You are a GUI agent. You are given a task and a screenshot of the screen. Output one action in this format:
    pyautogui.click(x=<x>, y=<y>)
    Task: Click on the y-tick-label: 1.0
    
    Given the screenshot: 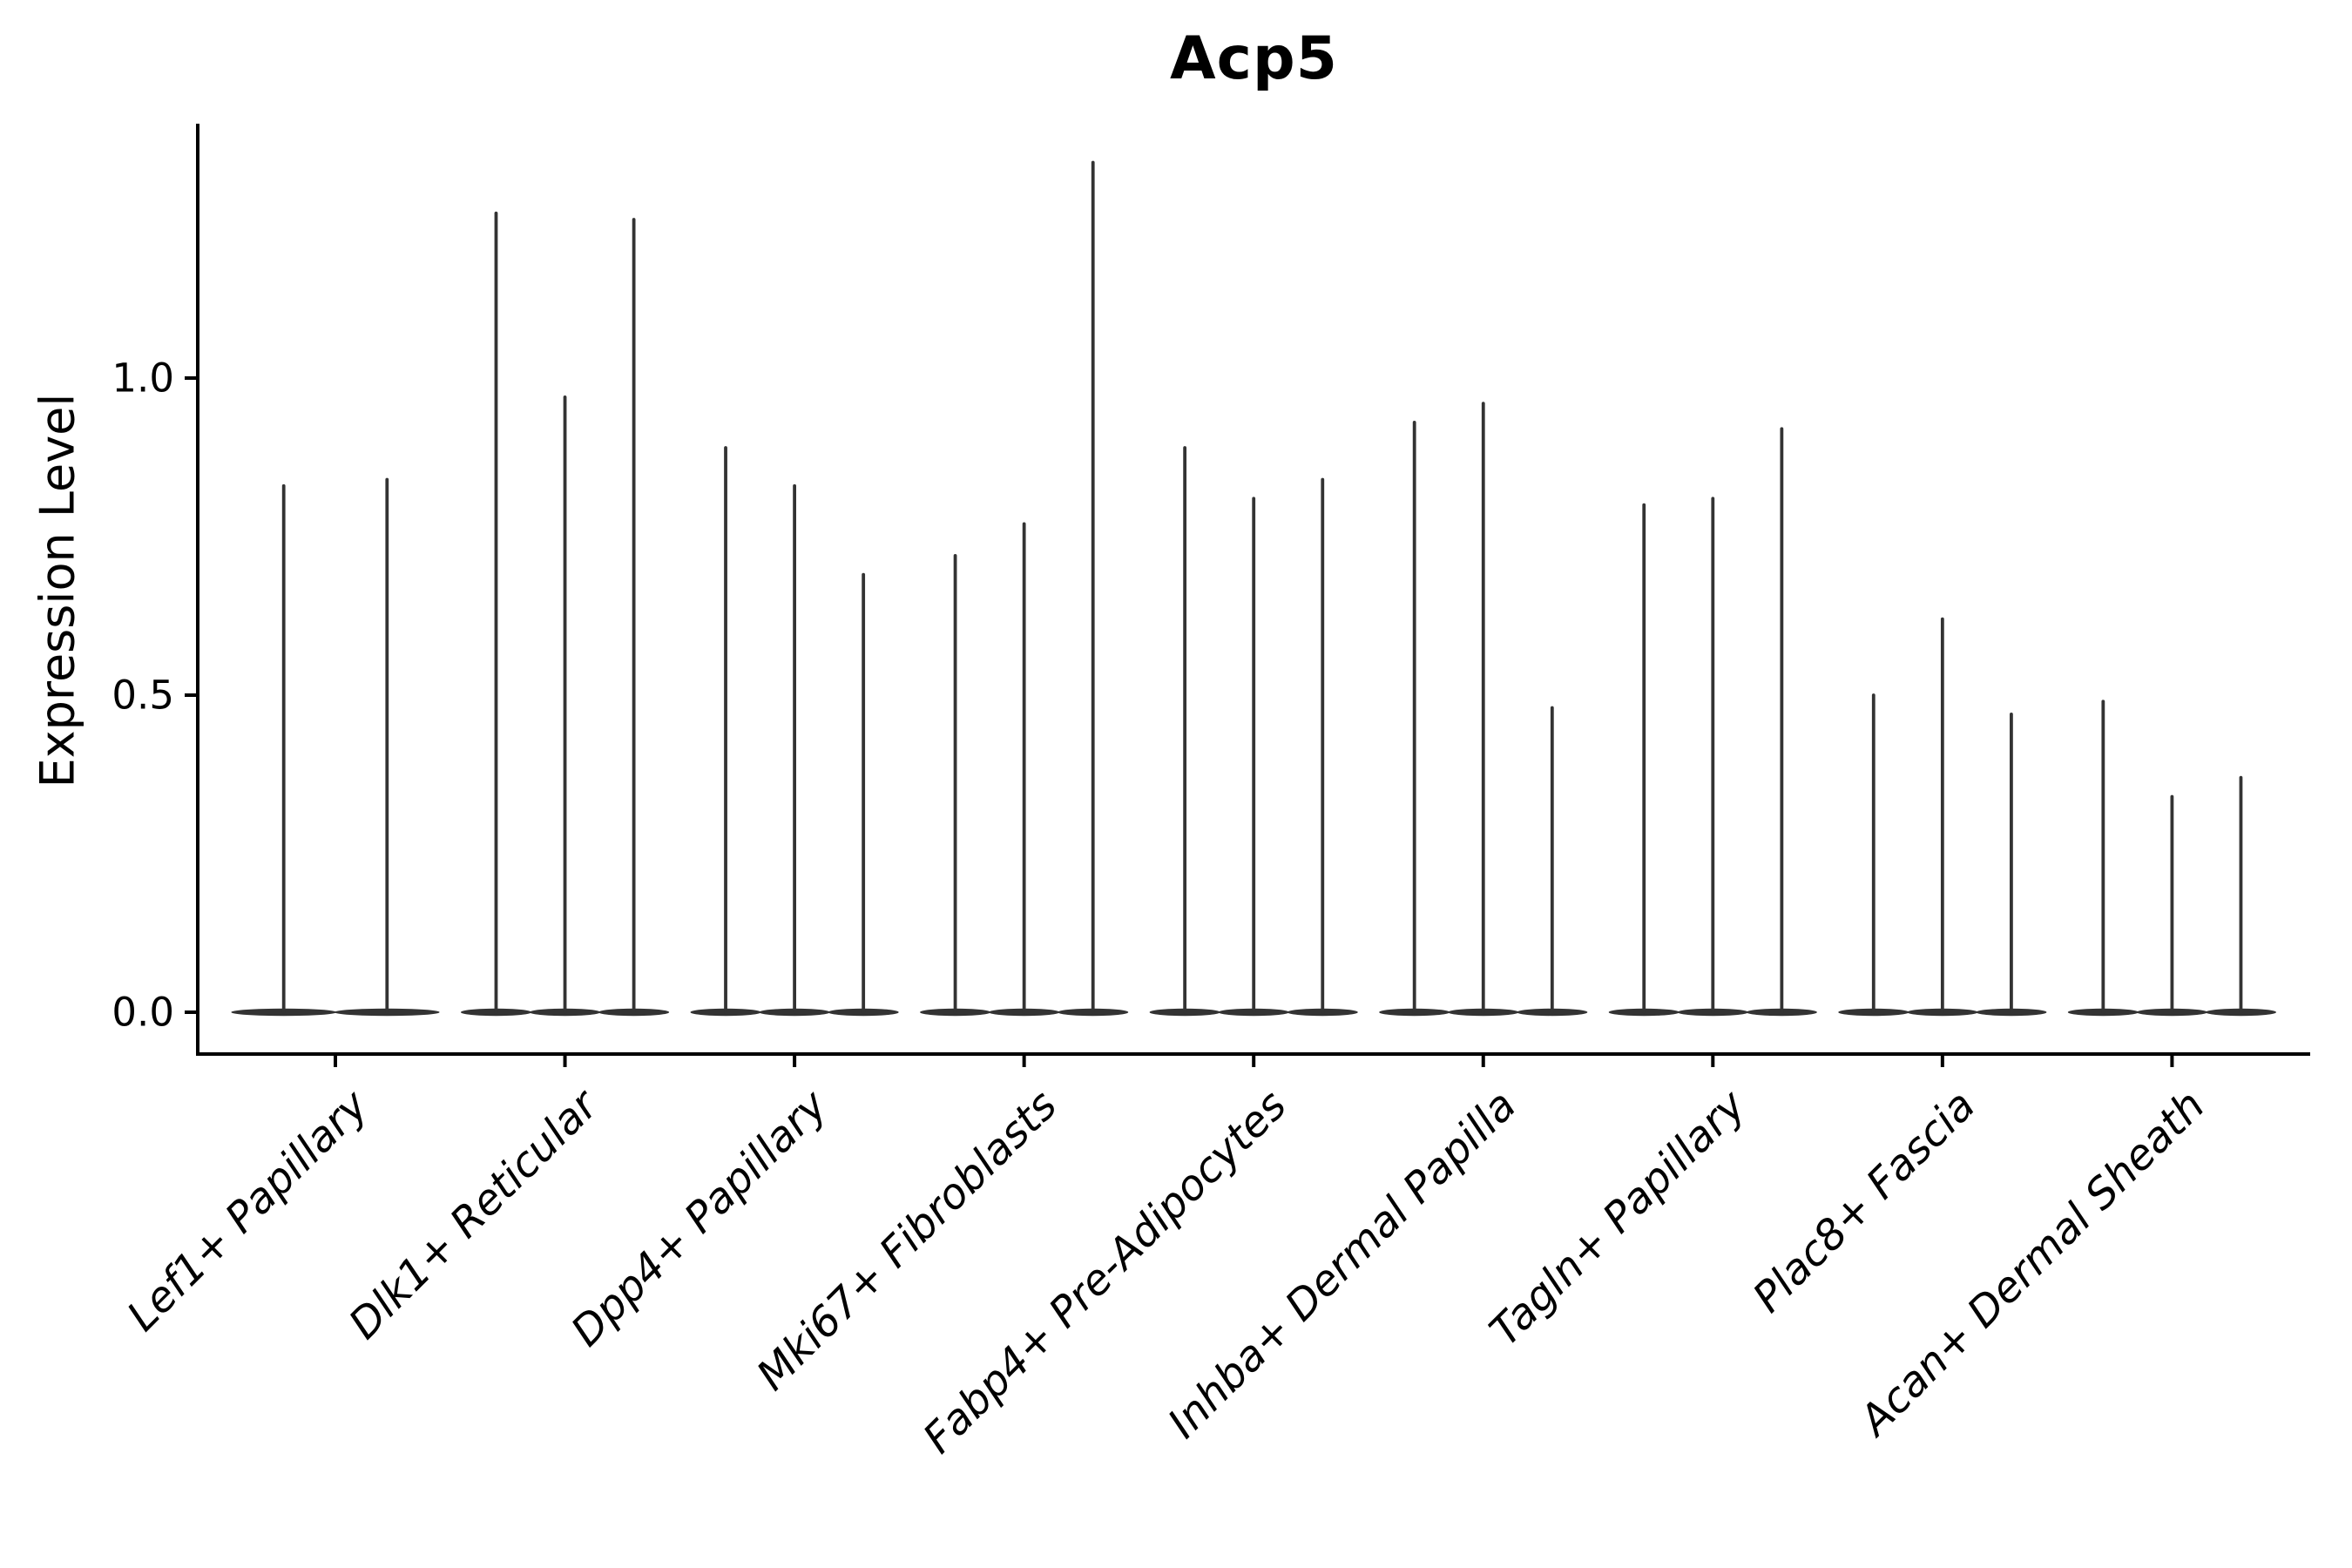 What is the action you would take?
    pyautogui.click(x=143, y=378)
    